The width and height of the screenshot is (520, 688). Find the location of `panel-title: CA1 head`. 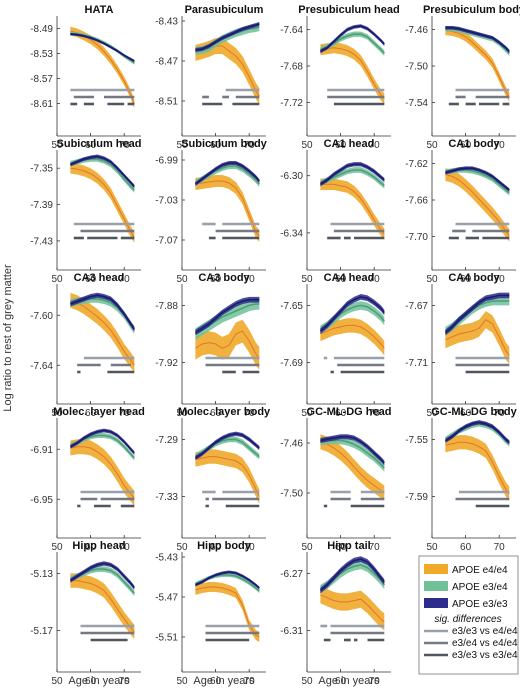

panel-title: CA1 head is located at coordinates (349, 144).